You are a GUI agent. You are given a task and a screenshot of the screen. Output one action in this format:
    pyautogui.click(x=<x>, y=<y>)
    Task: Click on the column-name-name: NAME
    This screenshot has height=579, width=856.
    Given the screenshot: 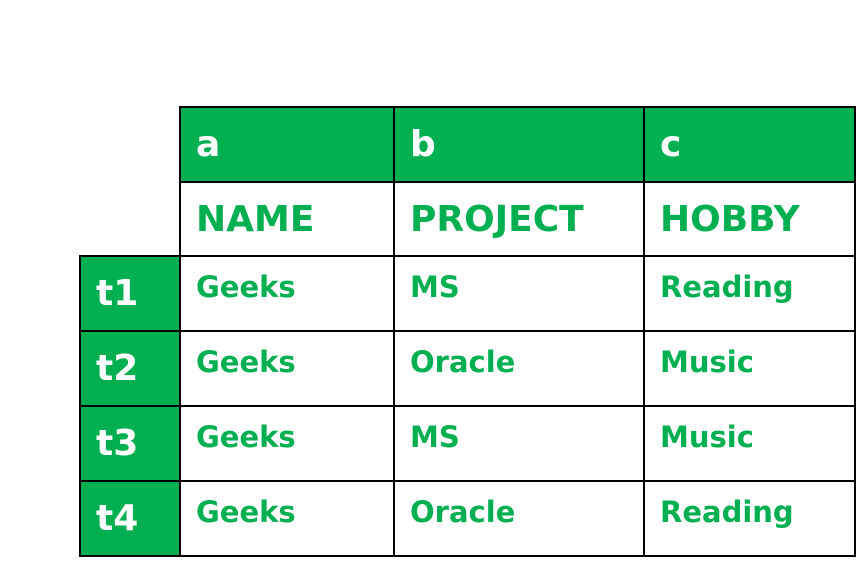 What is the action you would take?
    pyautogui.click(x=287, y=219)
    